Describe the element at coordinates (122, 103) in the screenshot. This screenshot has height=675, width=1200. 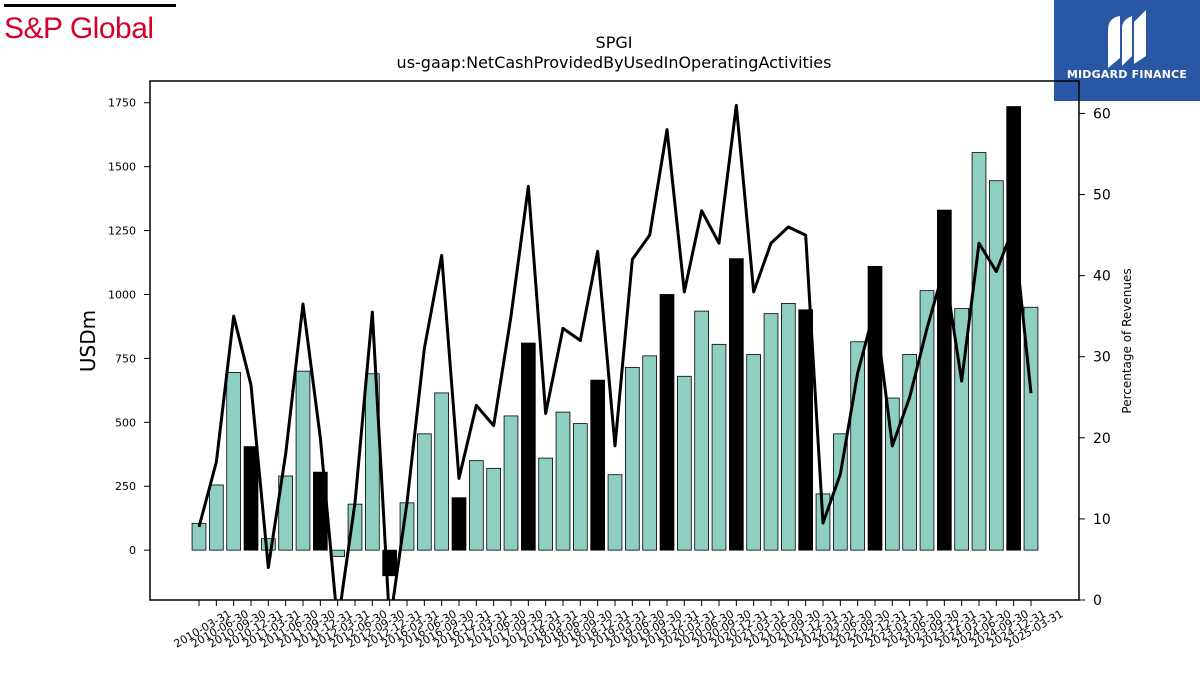
I see `y-tick-label: 1750` at that location.